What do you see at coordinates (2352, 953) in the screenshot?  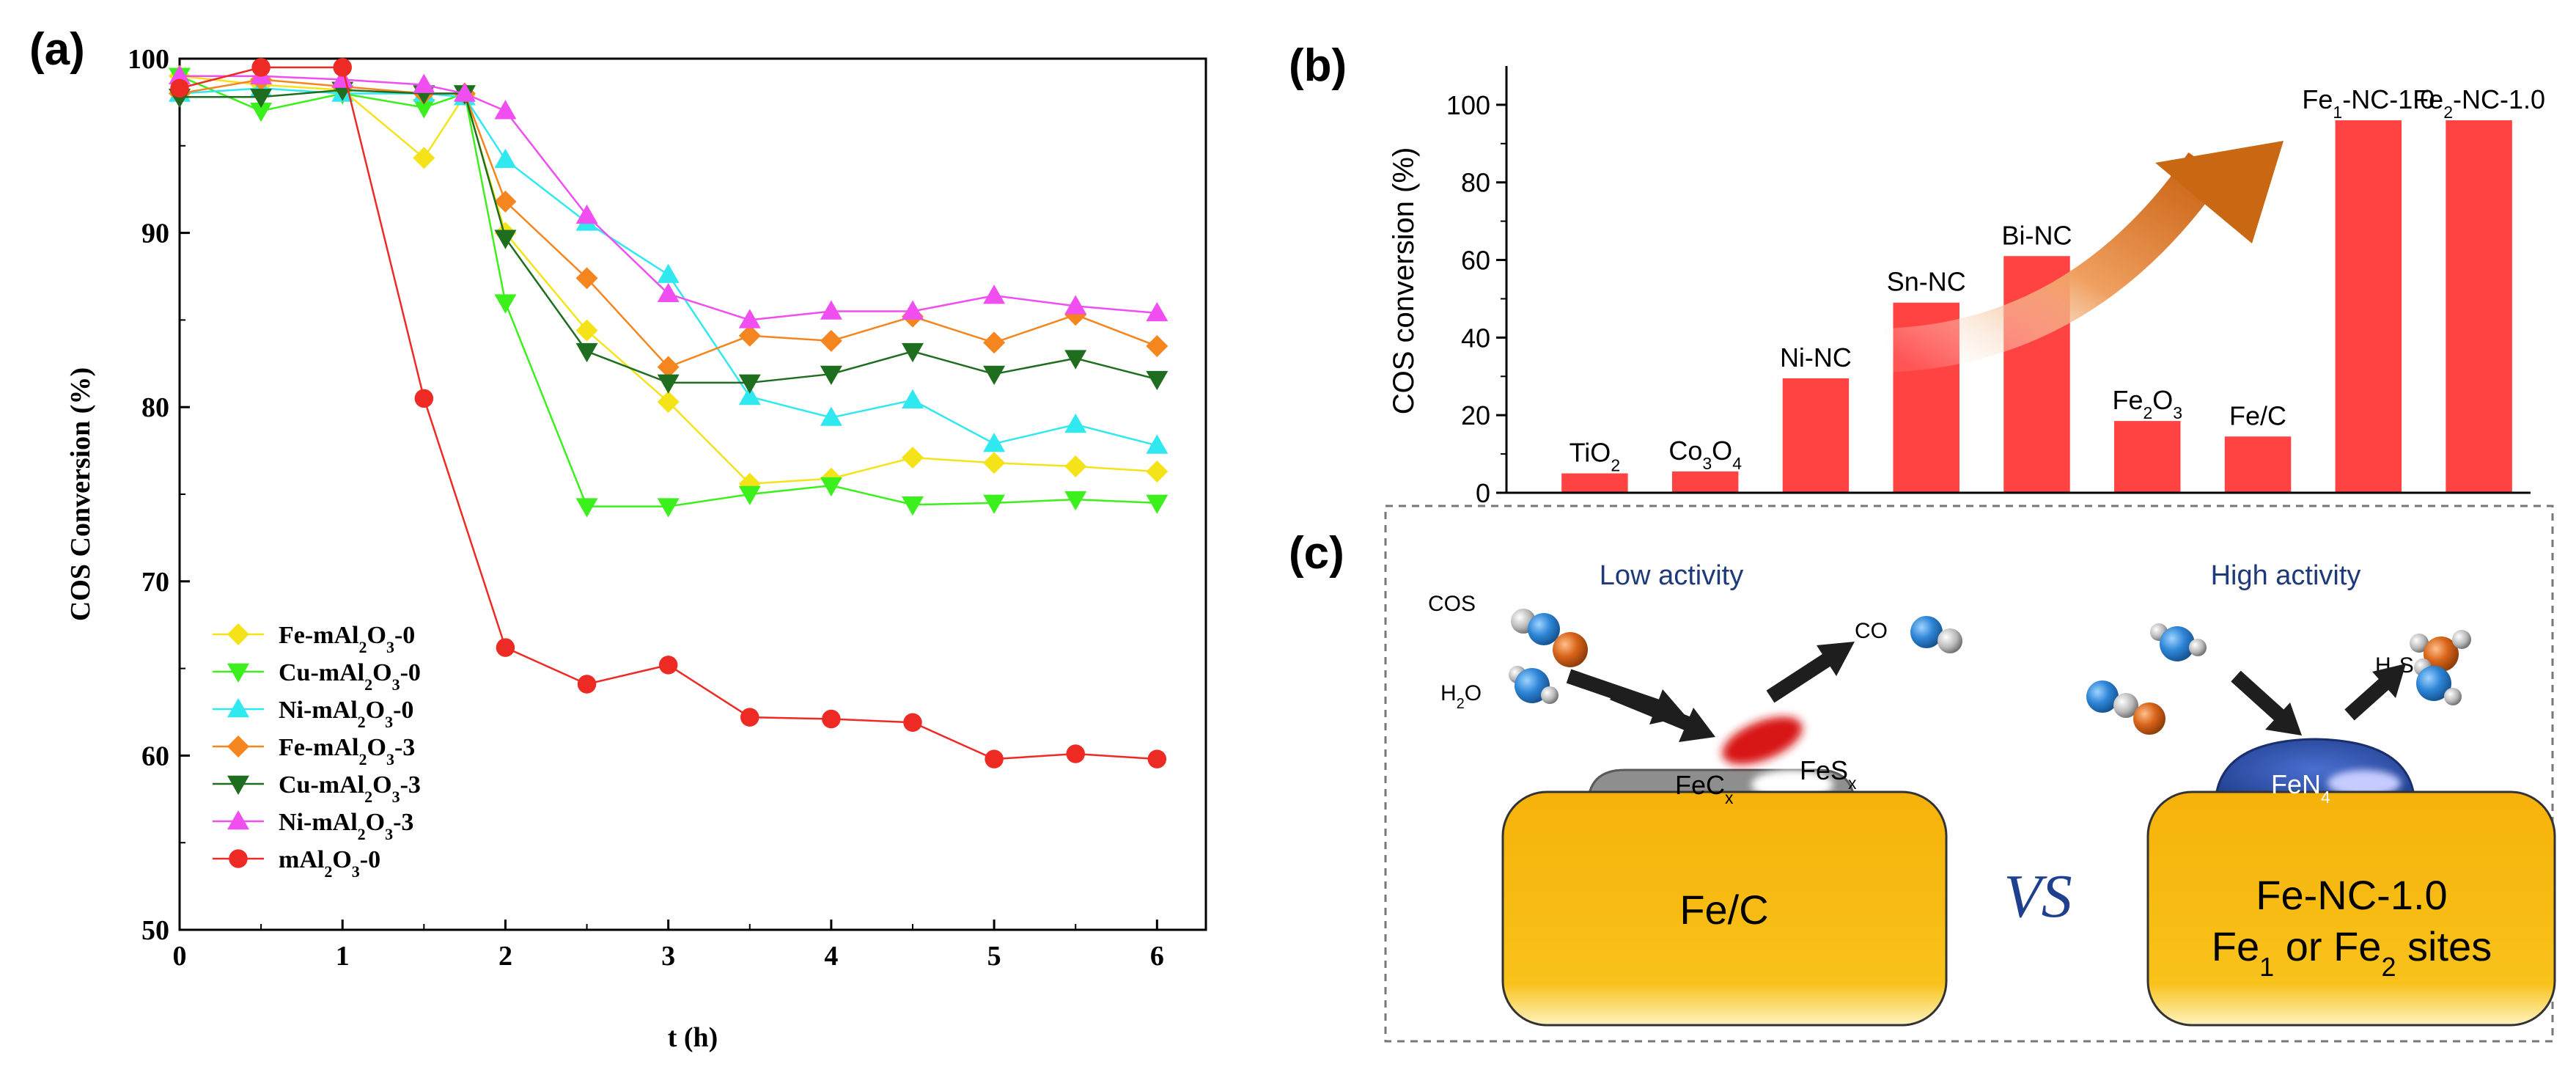 I see `fe-nc-sites-label: Fe1 or Fe2 sites` at bounding box center [2352, 953].